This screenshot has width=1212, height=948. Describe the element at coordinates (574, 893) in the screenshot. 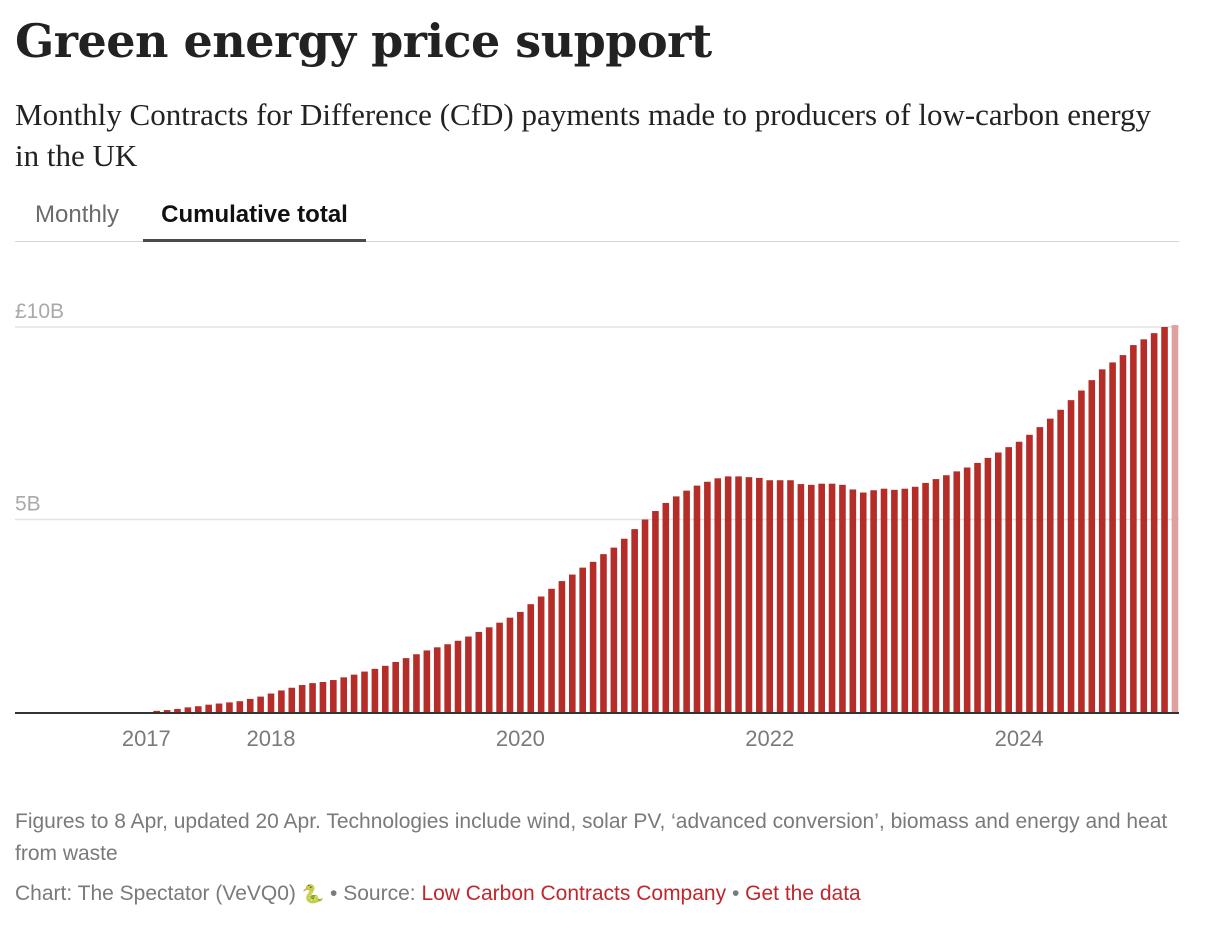

I see `source-link: Low Carbon Contracts Company` at that location.